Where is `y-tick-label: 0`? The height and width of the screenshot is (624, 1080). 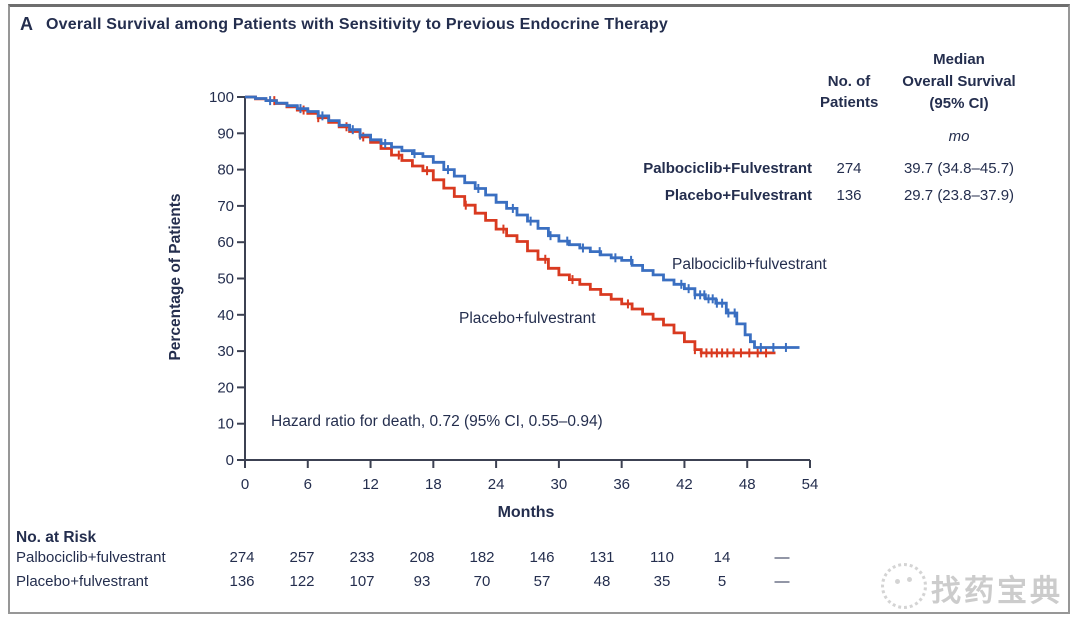
y-tick-label: 0 is located at coordinates (230, 460).